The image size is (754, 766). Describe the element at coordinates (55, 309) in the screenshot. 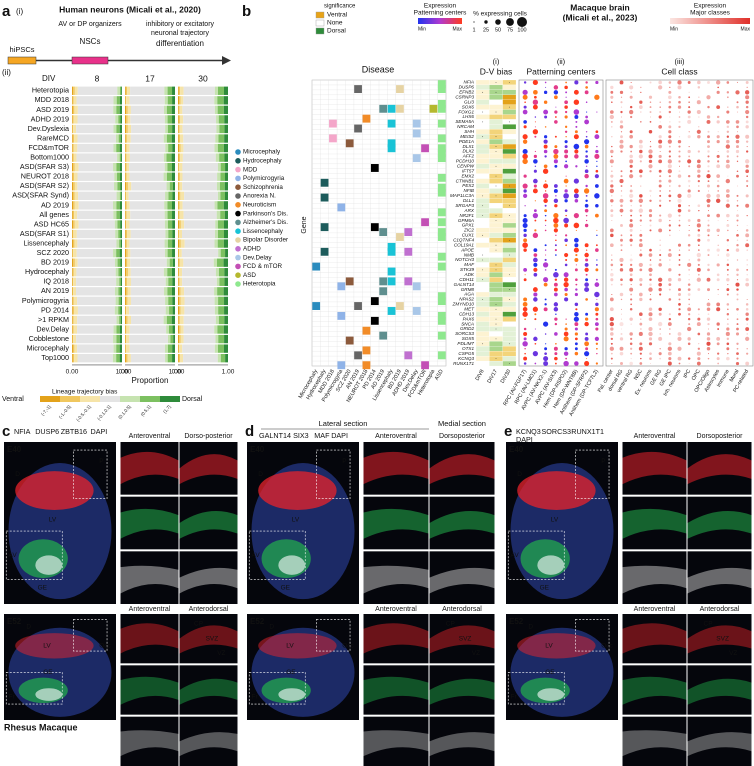

I see `row-label: PD 2014` at that location.